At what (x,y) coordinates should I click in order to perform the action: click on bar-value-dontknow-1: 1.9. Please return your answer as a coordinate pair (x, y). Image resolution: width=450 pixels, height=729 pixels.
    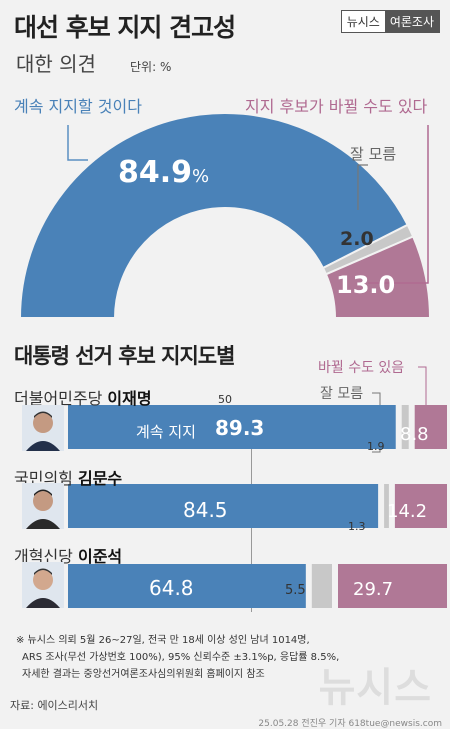
    Looking at the image, I should click on (376, 446).